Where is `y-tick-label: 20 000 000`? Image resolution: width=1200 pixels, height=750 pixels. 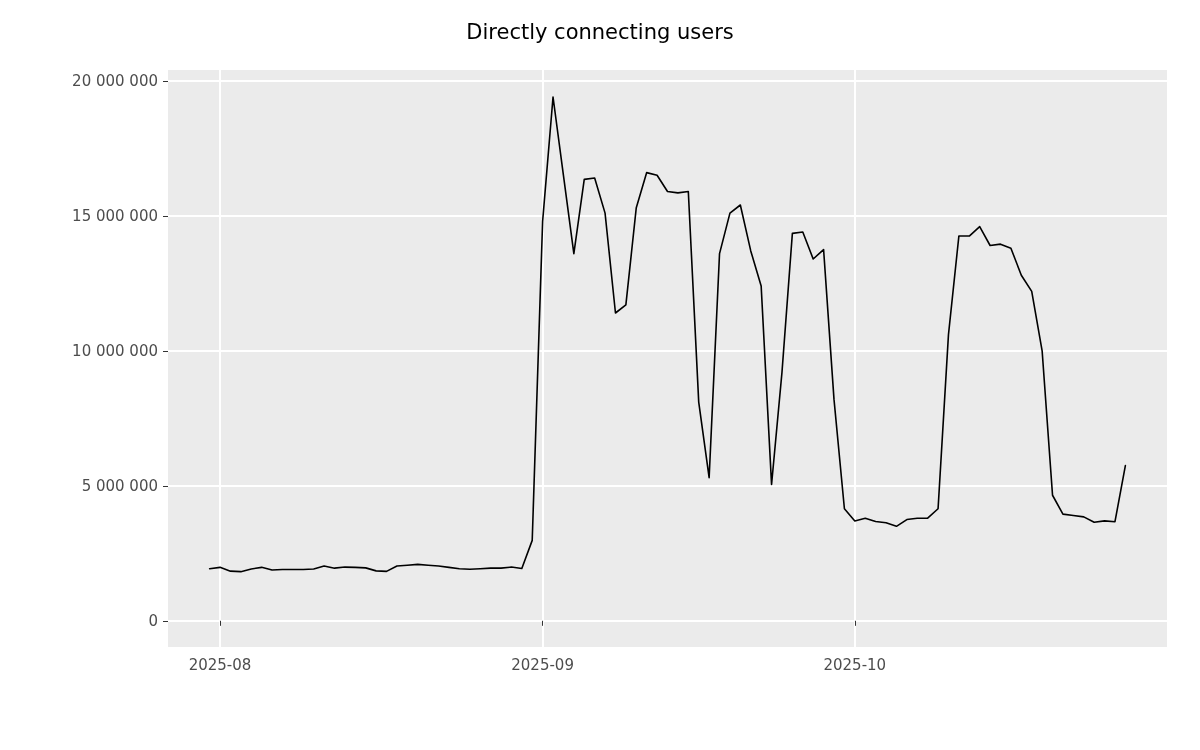 y-tick-label: 20 000 000 is located at coordinates (115, 80).